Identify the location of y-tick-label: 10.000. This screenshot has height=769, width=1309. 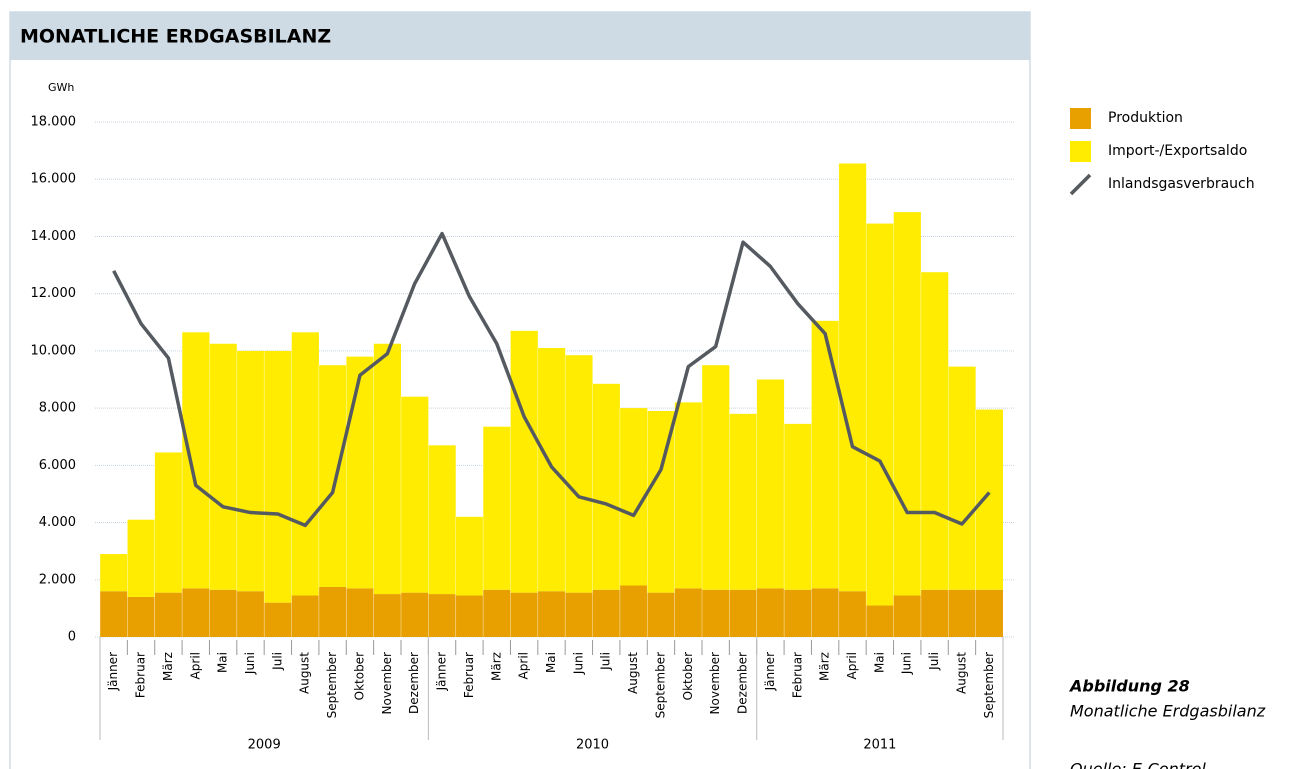
(54, 350).